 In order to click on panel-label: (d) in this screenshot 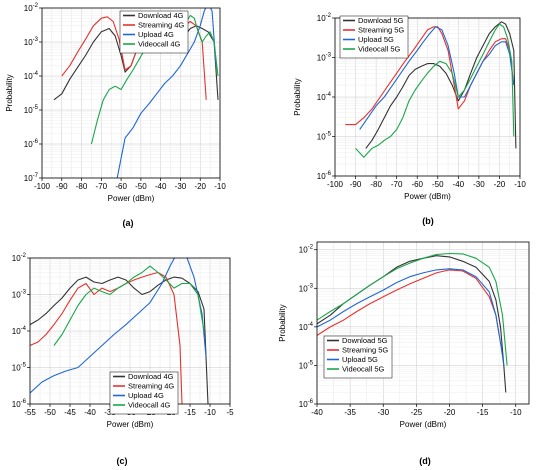, I will do `click(425, 461)`.